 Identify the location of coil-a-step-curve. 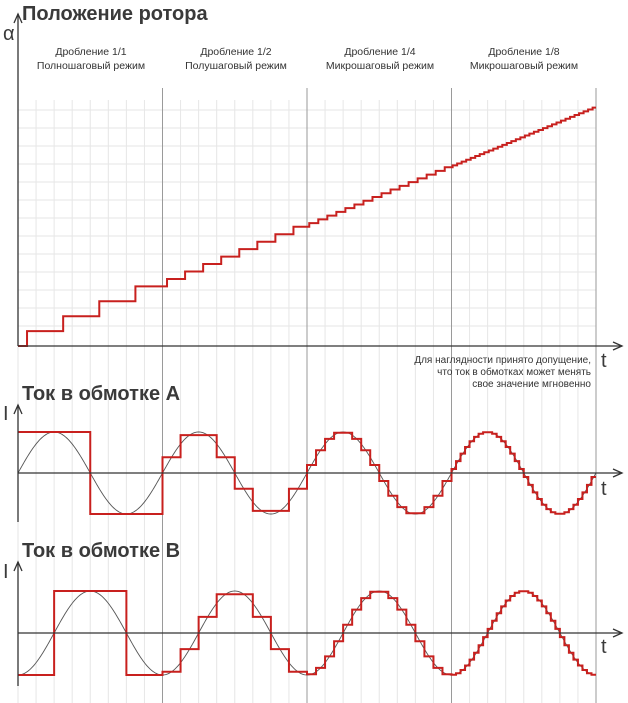
(307, 473).